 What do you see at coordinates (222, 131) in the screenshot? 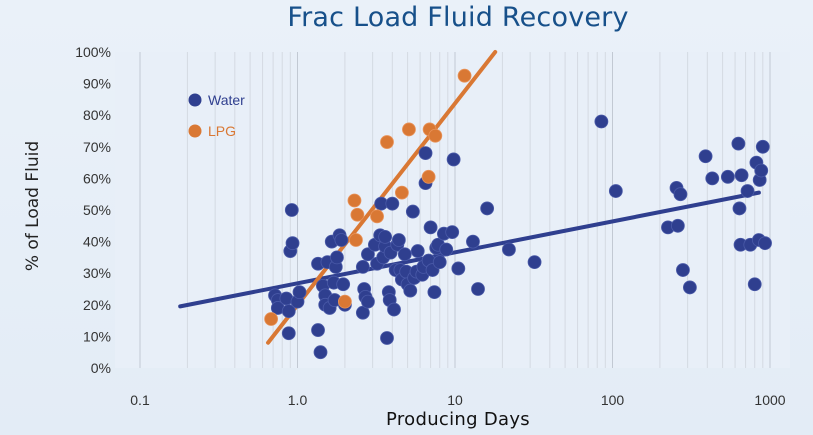
I see `lpg-legend-label: LPG` at bounding box center [222, 131].